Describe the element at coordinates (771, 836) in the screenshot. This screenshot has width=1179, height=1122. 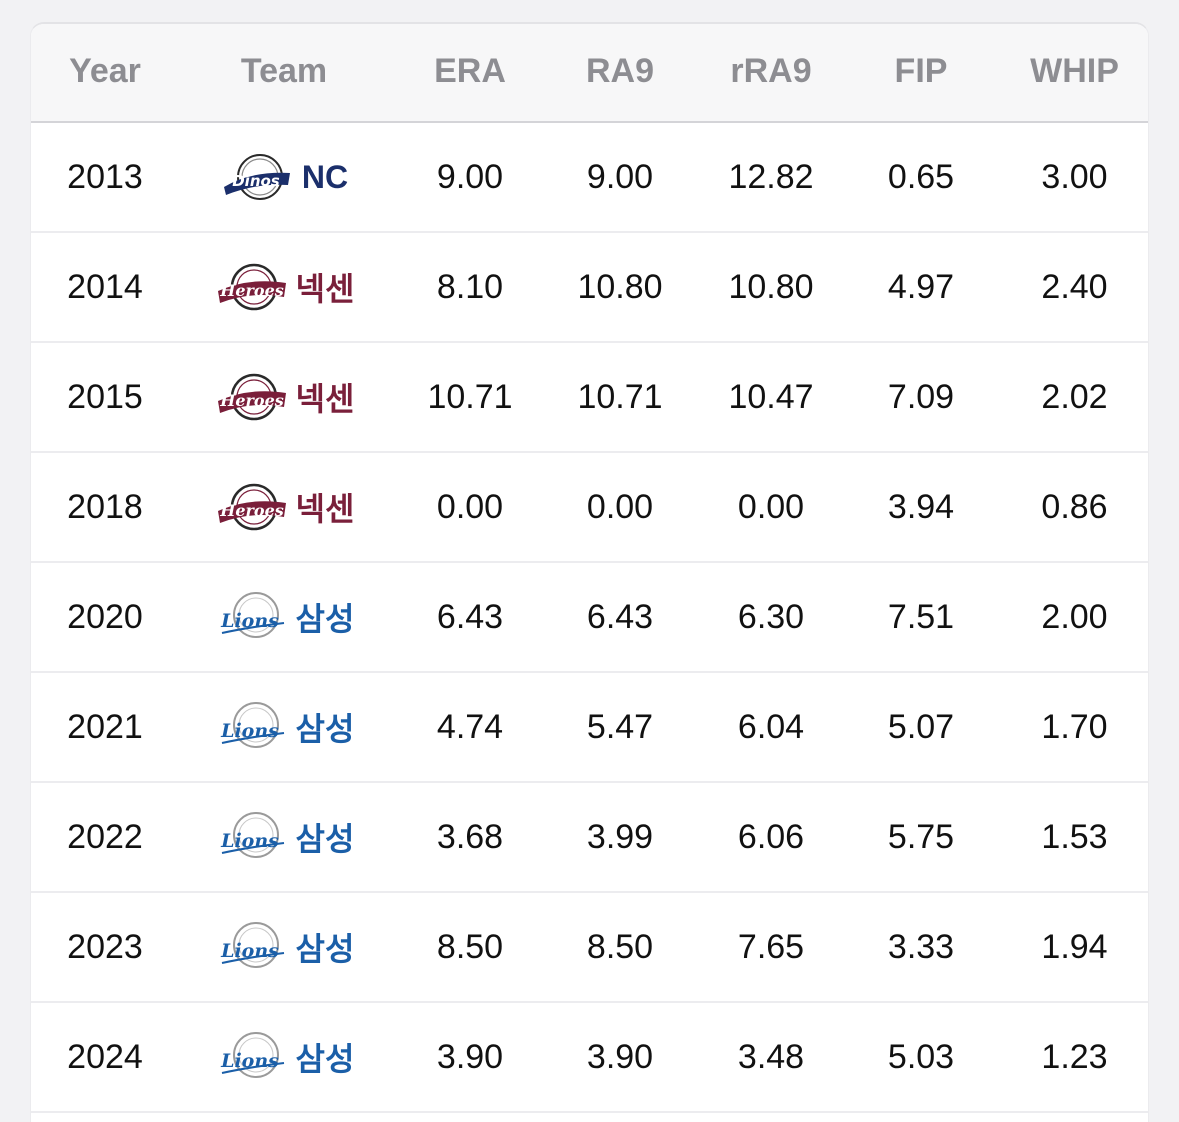
I see `cell-rra9: 6.06` at that location.